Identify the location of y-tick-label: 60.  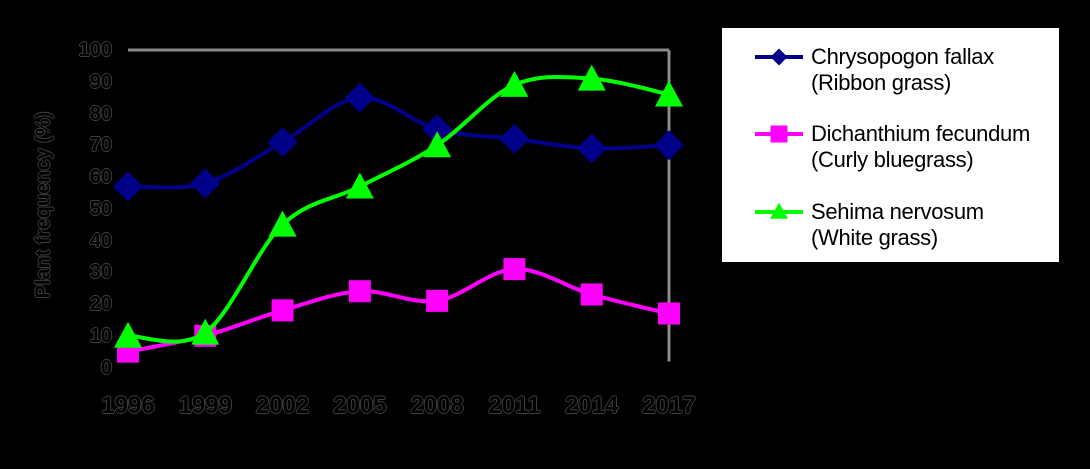
(100, 177).